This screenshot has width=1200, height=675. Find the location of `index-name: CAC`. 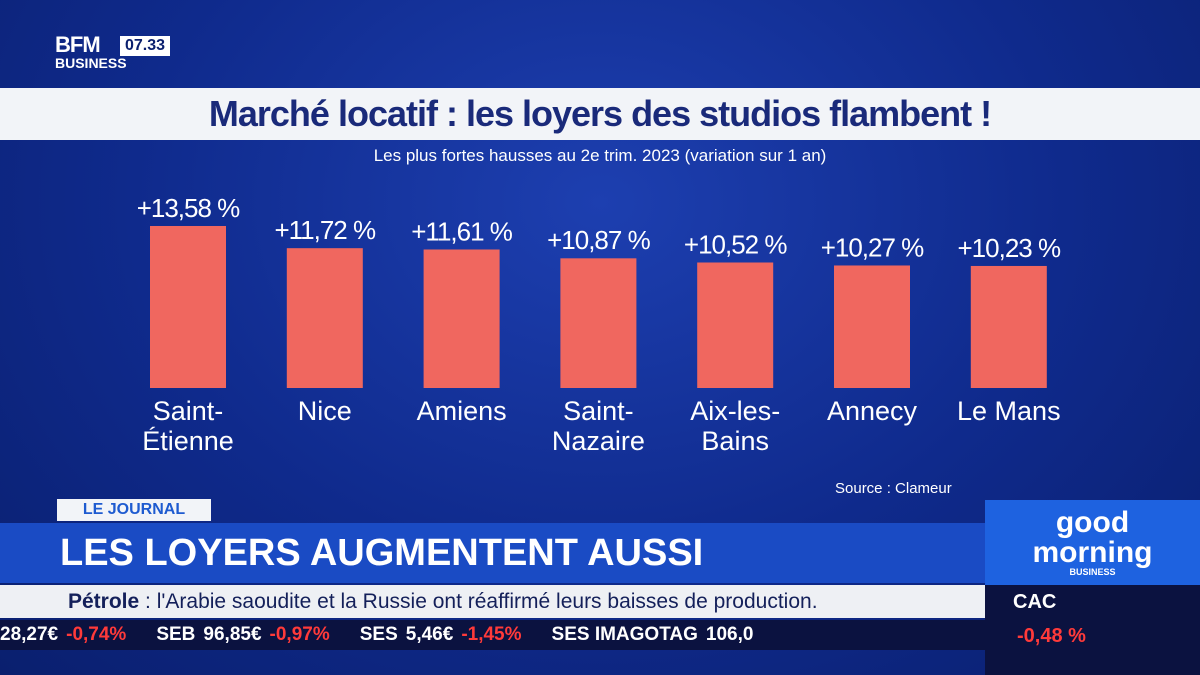

index-name: CAC is located at coordinates (1035, 602).